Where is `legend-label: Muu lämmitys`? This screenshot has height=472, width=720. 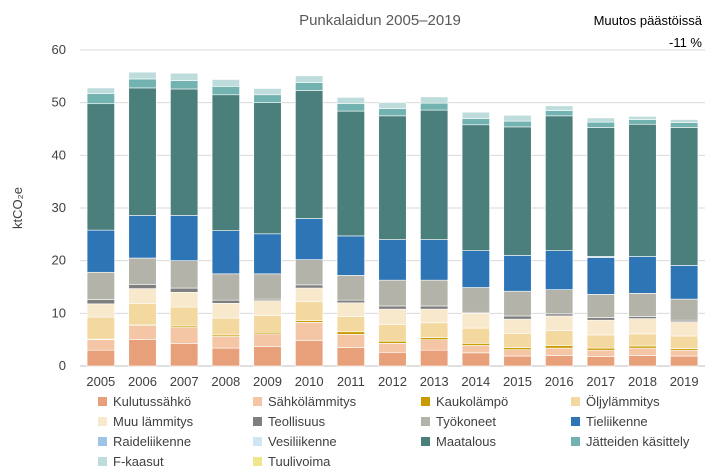 legend-label: Muu lämmitys is located at coordinates (153, 421).